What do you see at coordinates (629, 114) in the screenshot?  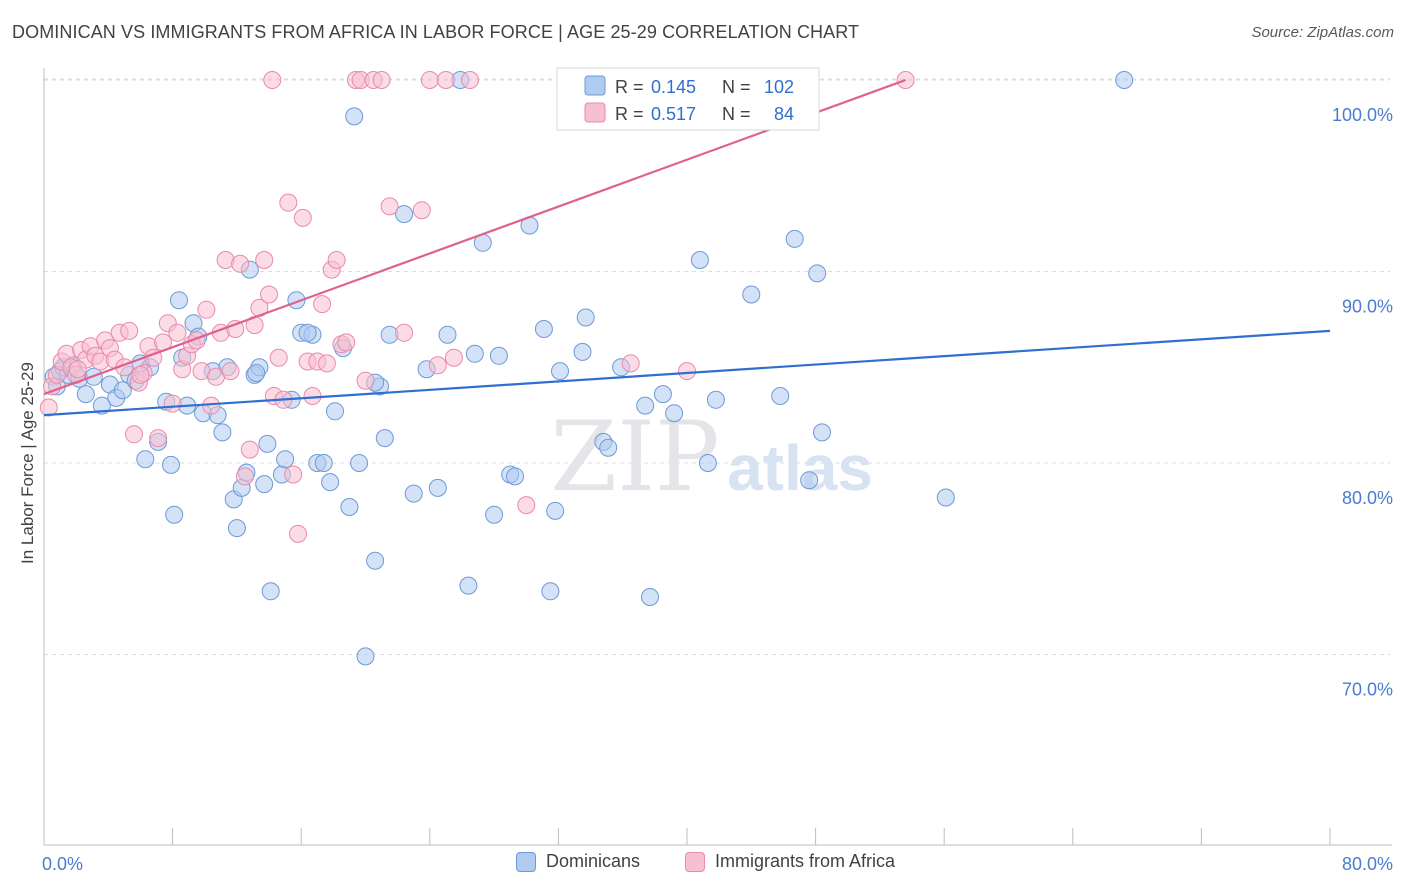 I see `stats-r-label-africa: R =` at bounding box center [629, 114].